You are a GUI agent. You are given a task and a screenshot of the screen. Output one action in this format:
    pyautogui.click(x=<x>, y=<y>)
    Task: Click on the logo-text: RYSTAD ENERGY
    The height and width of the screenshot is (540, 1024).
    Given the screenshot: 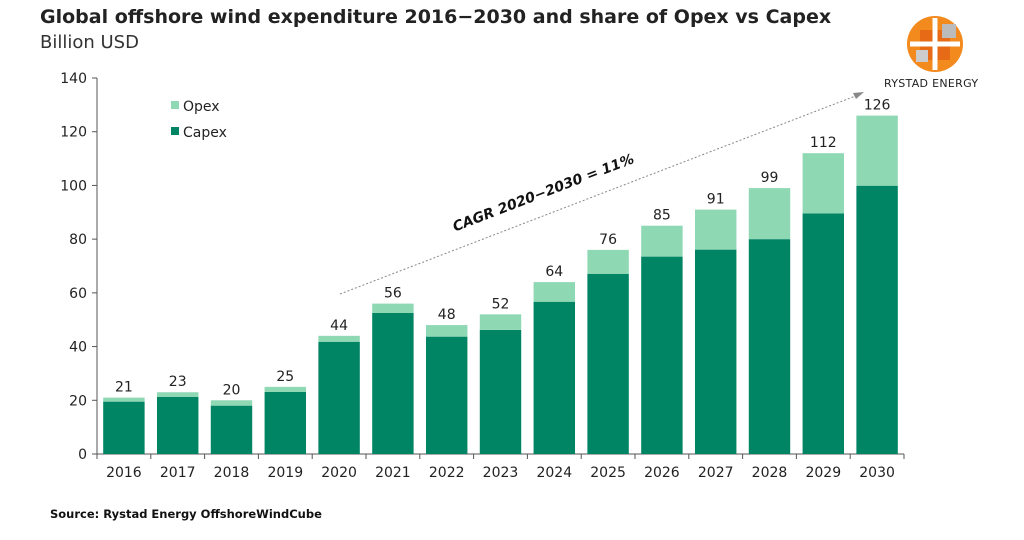 What is the action you would take?
    pyautogui.click(x=931, y=83)
    